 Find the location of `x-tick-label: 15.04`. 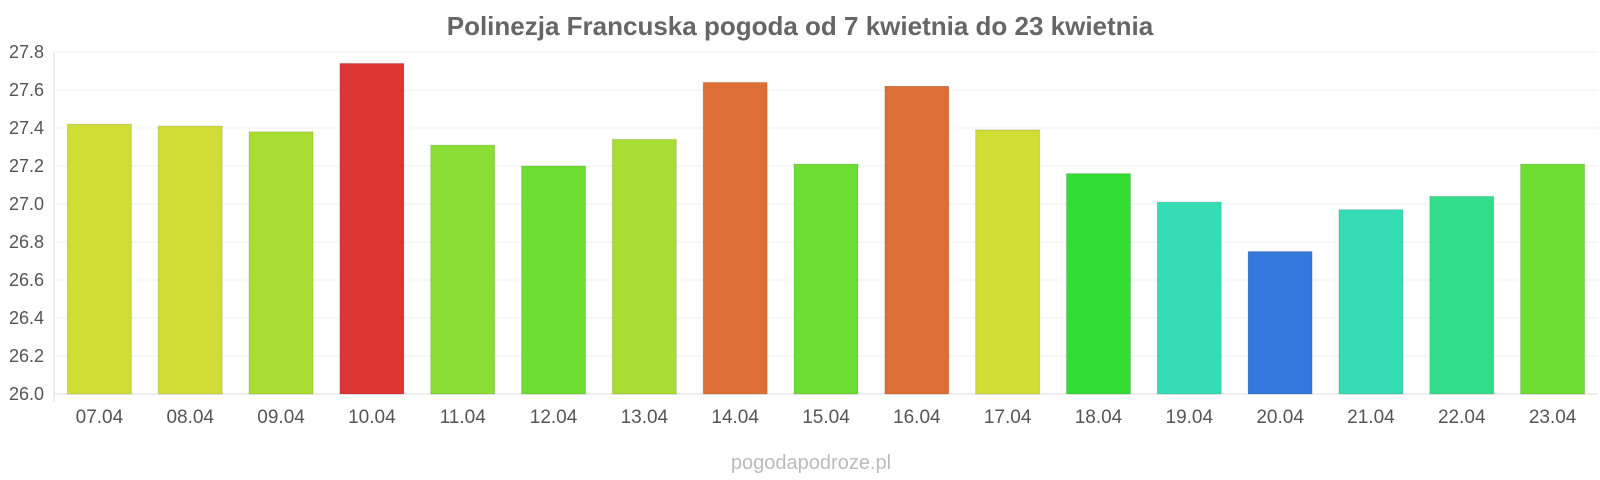

x-tick-label: 15.04 is located at coordinates (826, 417).